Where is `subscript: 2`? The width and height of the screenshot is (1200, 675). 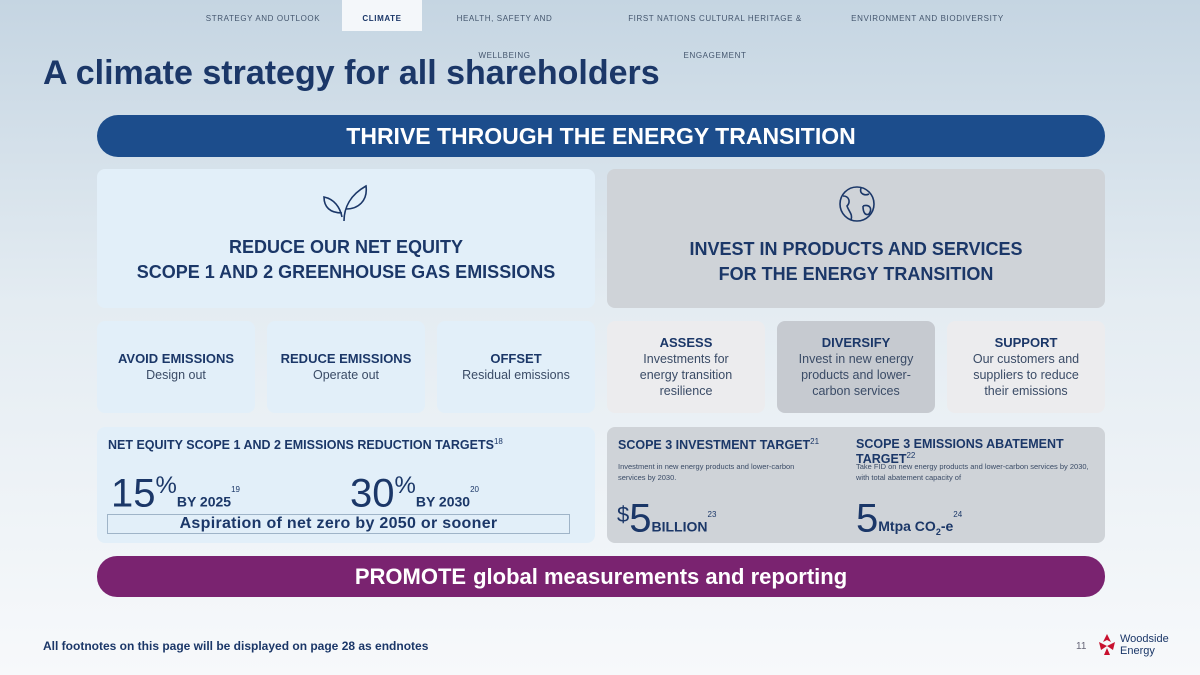
subscript: 2 is located at coordinates (938, 532).